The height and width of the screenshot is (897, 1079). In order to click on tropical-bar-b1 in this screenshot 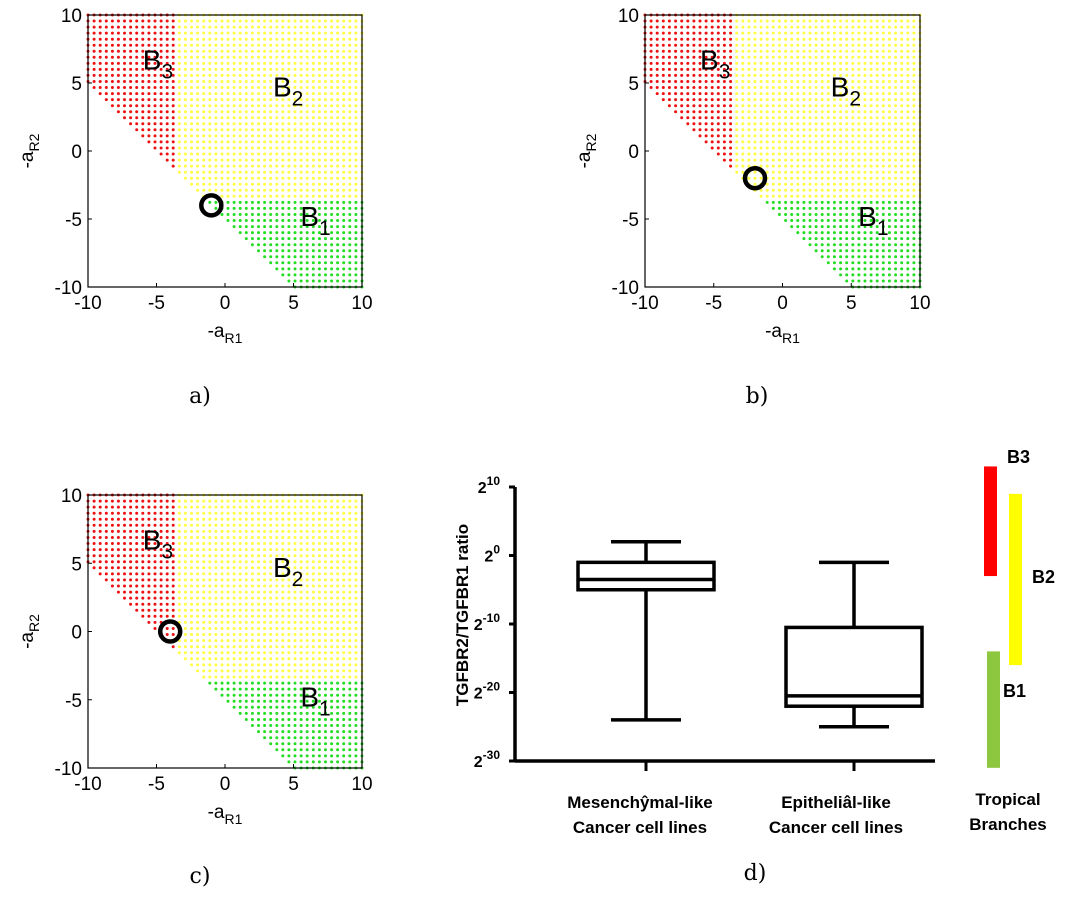, I will do `click(993, 709)`.